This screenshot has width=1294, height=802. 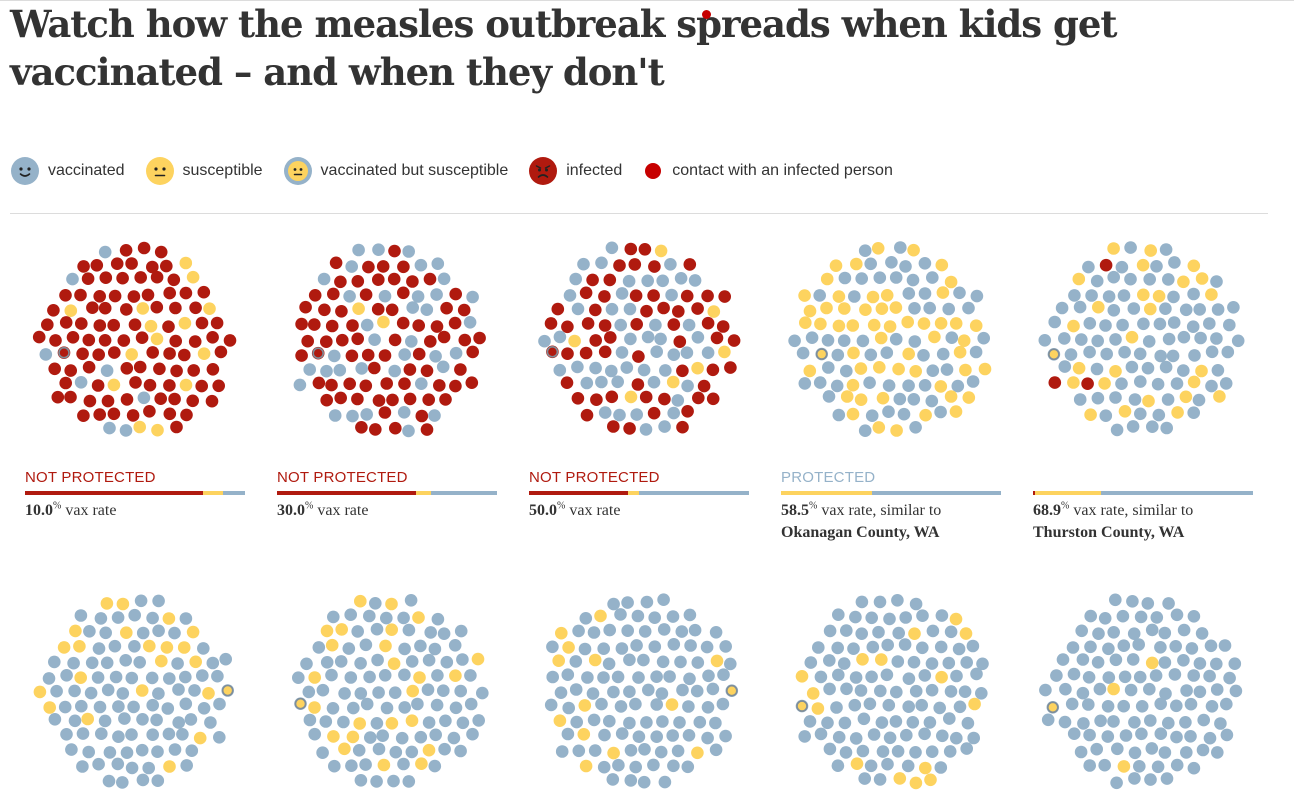 I want to click on vax-rate-value: 10.0, so click(x=39, y=510).